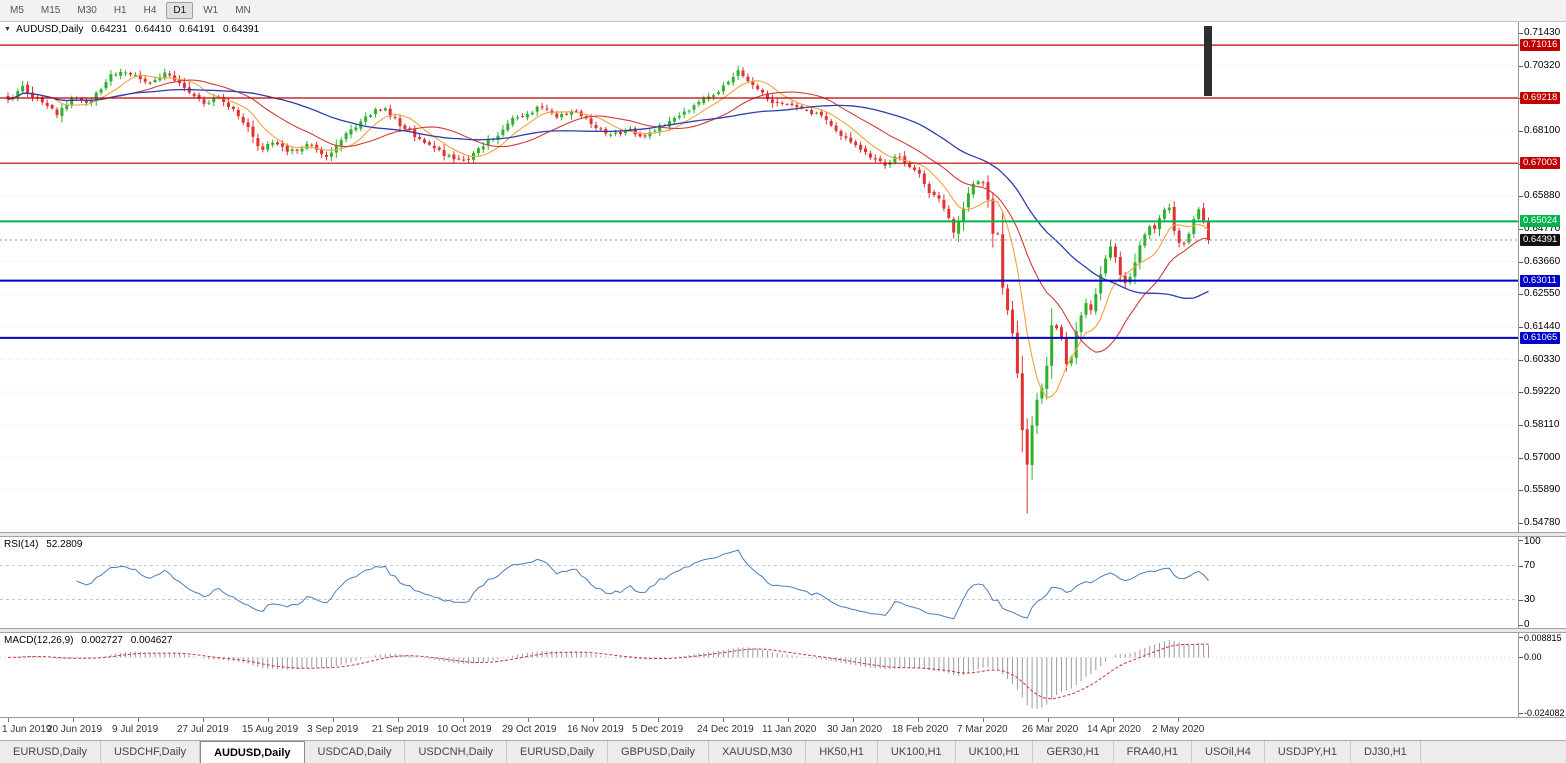  What do you see at coordinates (456, 752) in the screenshot?
I see `chart-tab-usdcnh-daily: USDCNH,Daily` at bounding box center [456, 752].